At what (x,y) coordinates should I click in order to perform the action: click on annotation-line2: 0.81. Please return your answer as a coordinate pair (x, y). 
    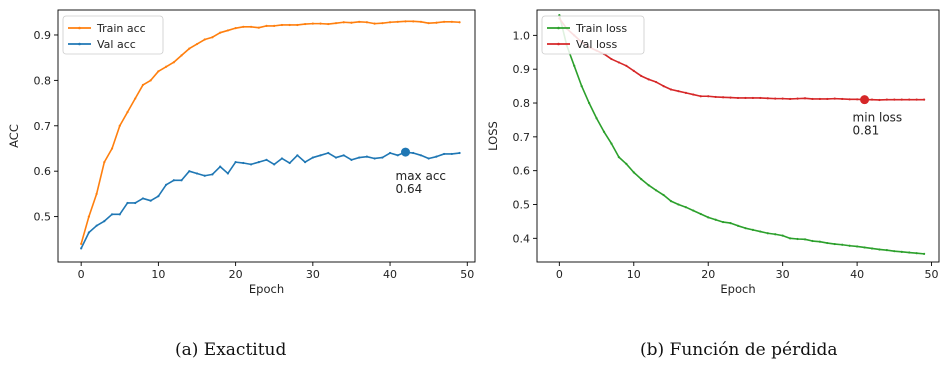
    Looking at the image, I should click on (866, 131).